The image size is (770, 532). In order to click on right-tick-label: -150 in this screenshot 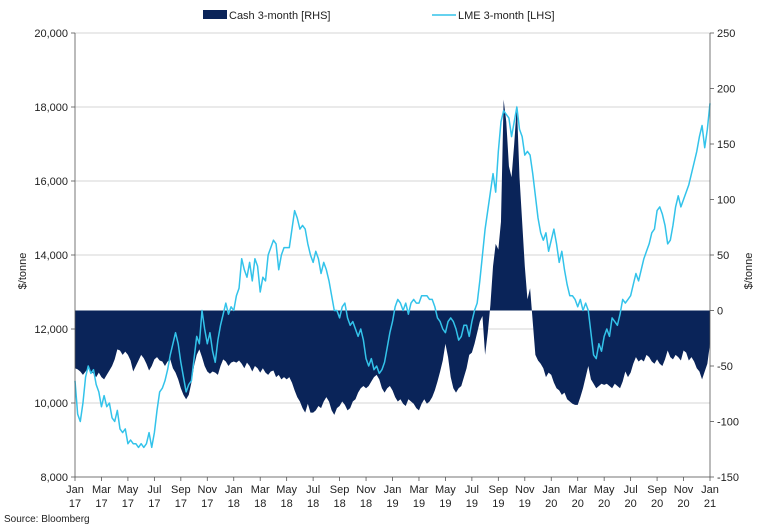, I will do `click(728, 478)`.